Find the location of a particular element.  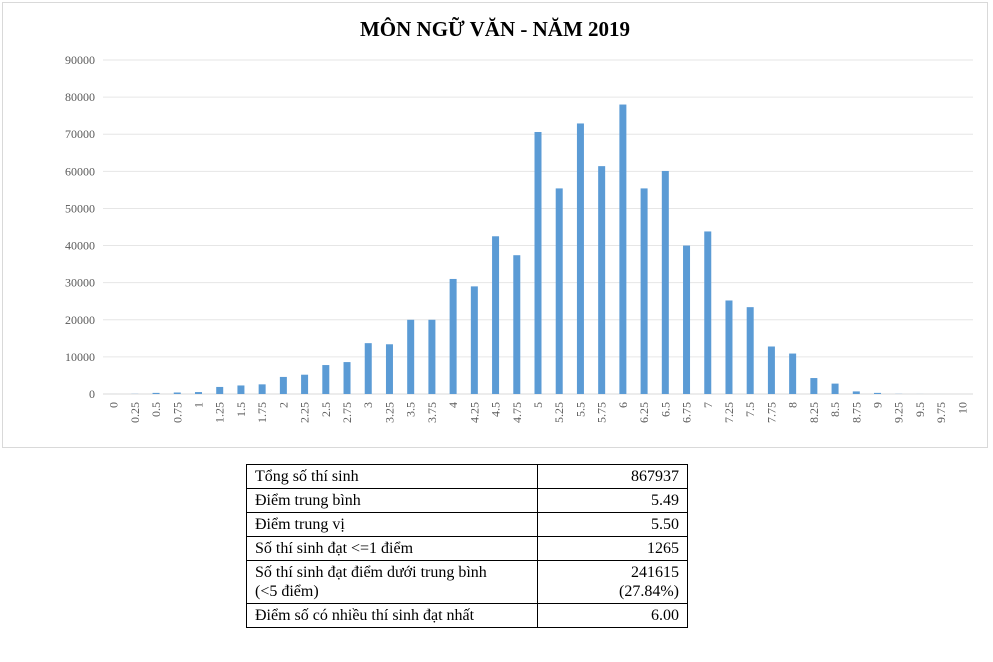

y-tick-label: 30000 is located at coordinates (80, 283).